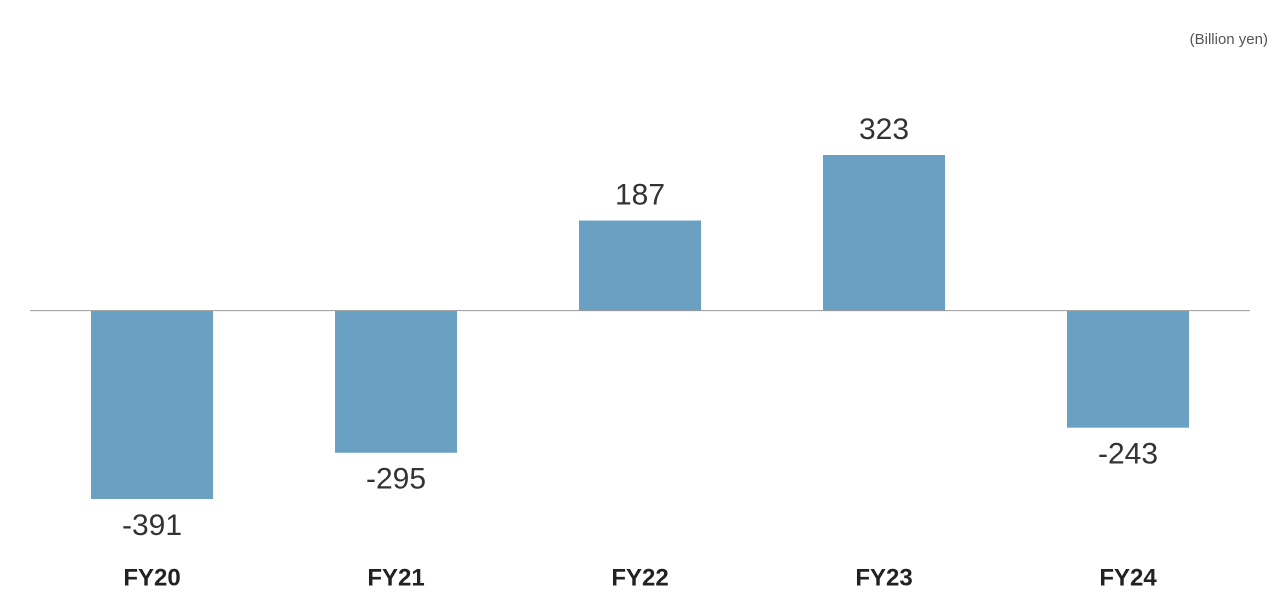 This screenshot has width=1280, height=605. I want to click on value-label: -391, so click(152, 525).